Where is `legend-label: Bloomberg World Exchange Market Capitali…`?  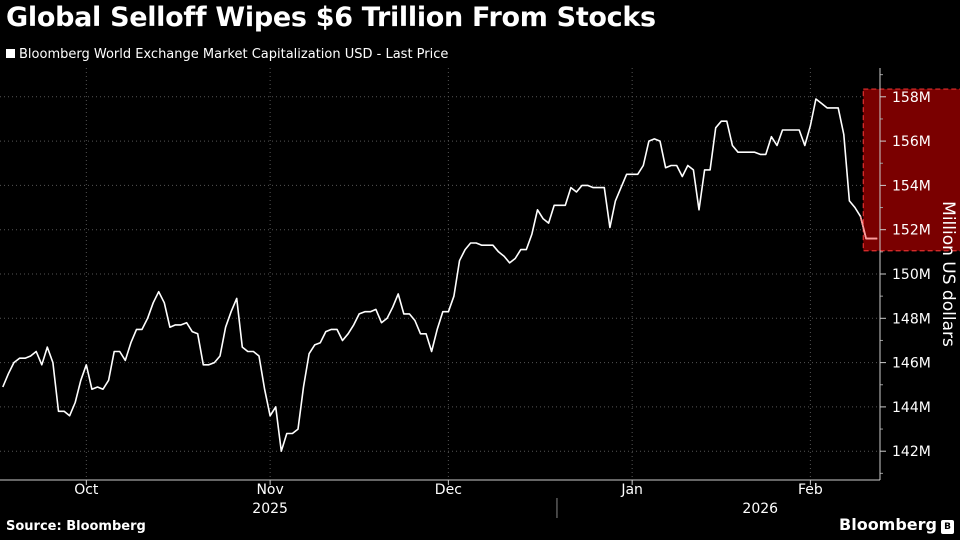 legend-label: Bloomberg World Exchange Market Capitali… is located at coordinates (234, 54).